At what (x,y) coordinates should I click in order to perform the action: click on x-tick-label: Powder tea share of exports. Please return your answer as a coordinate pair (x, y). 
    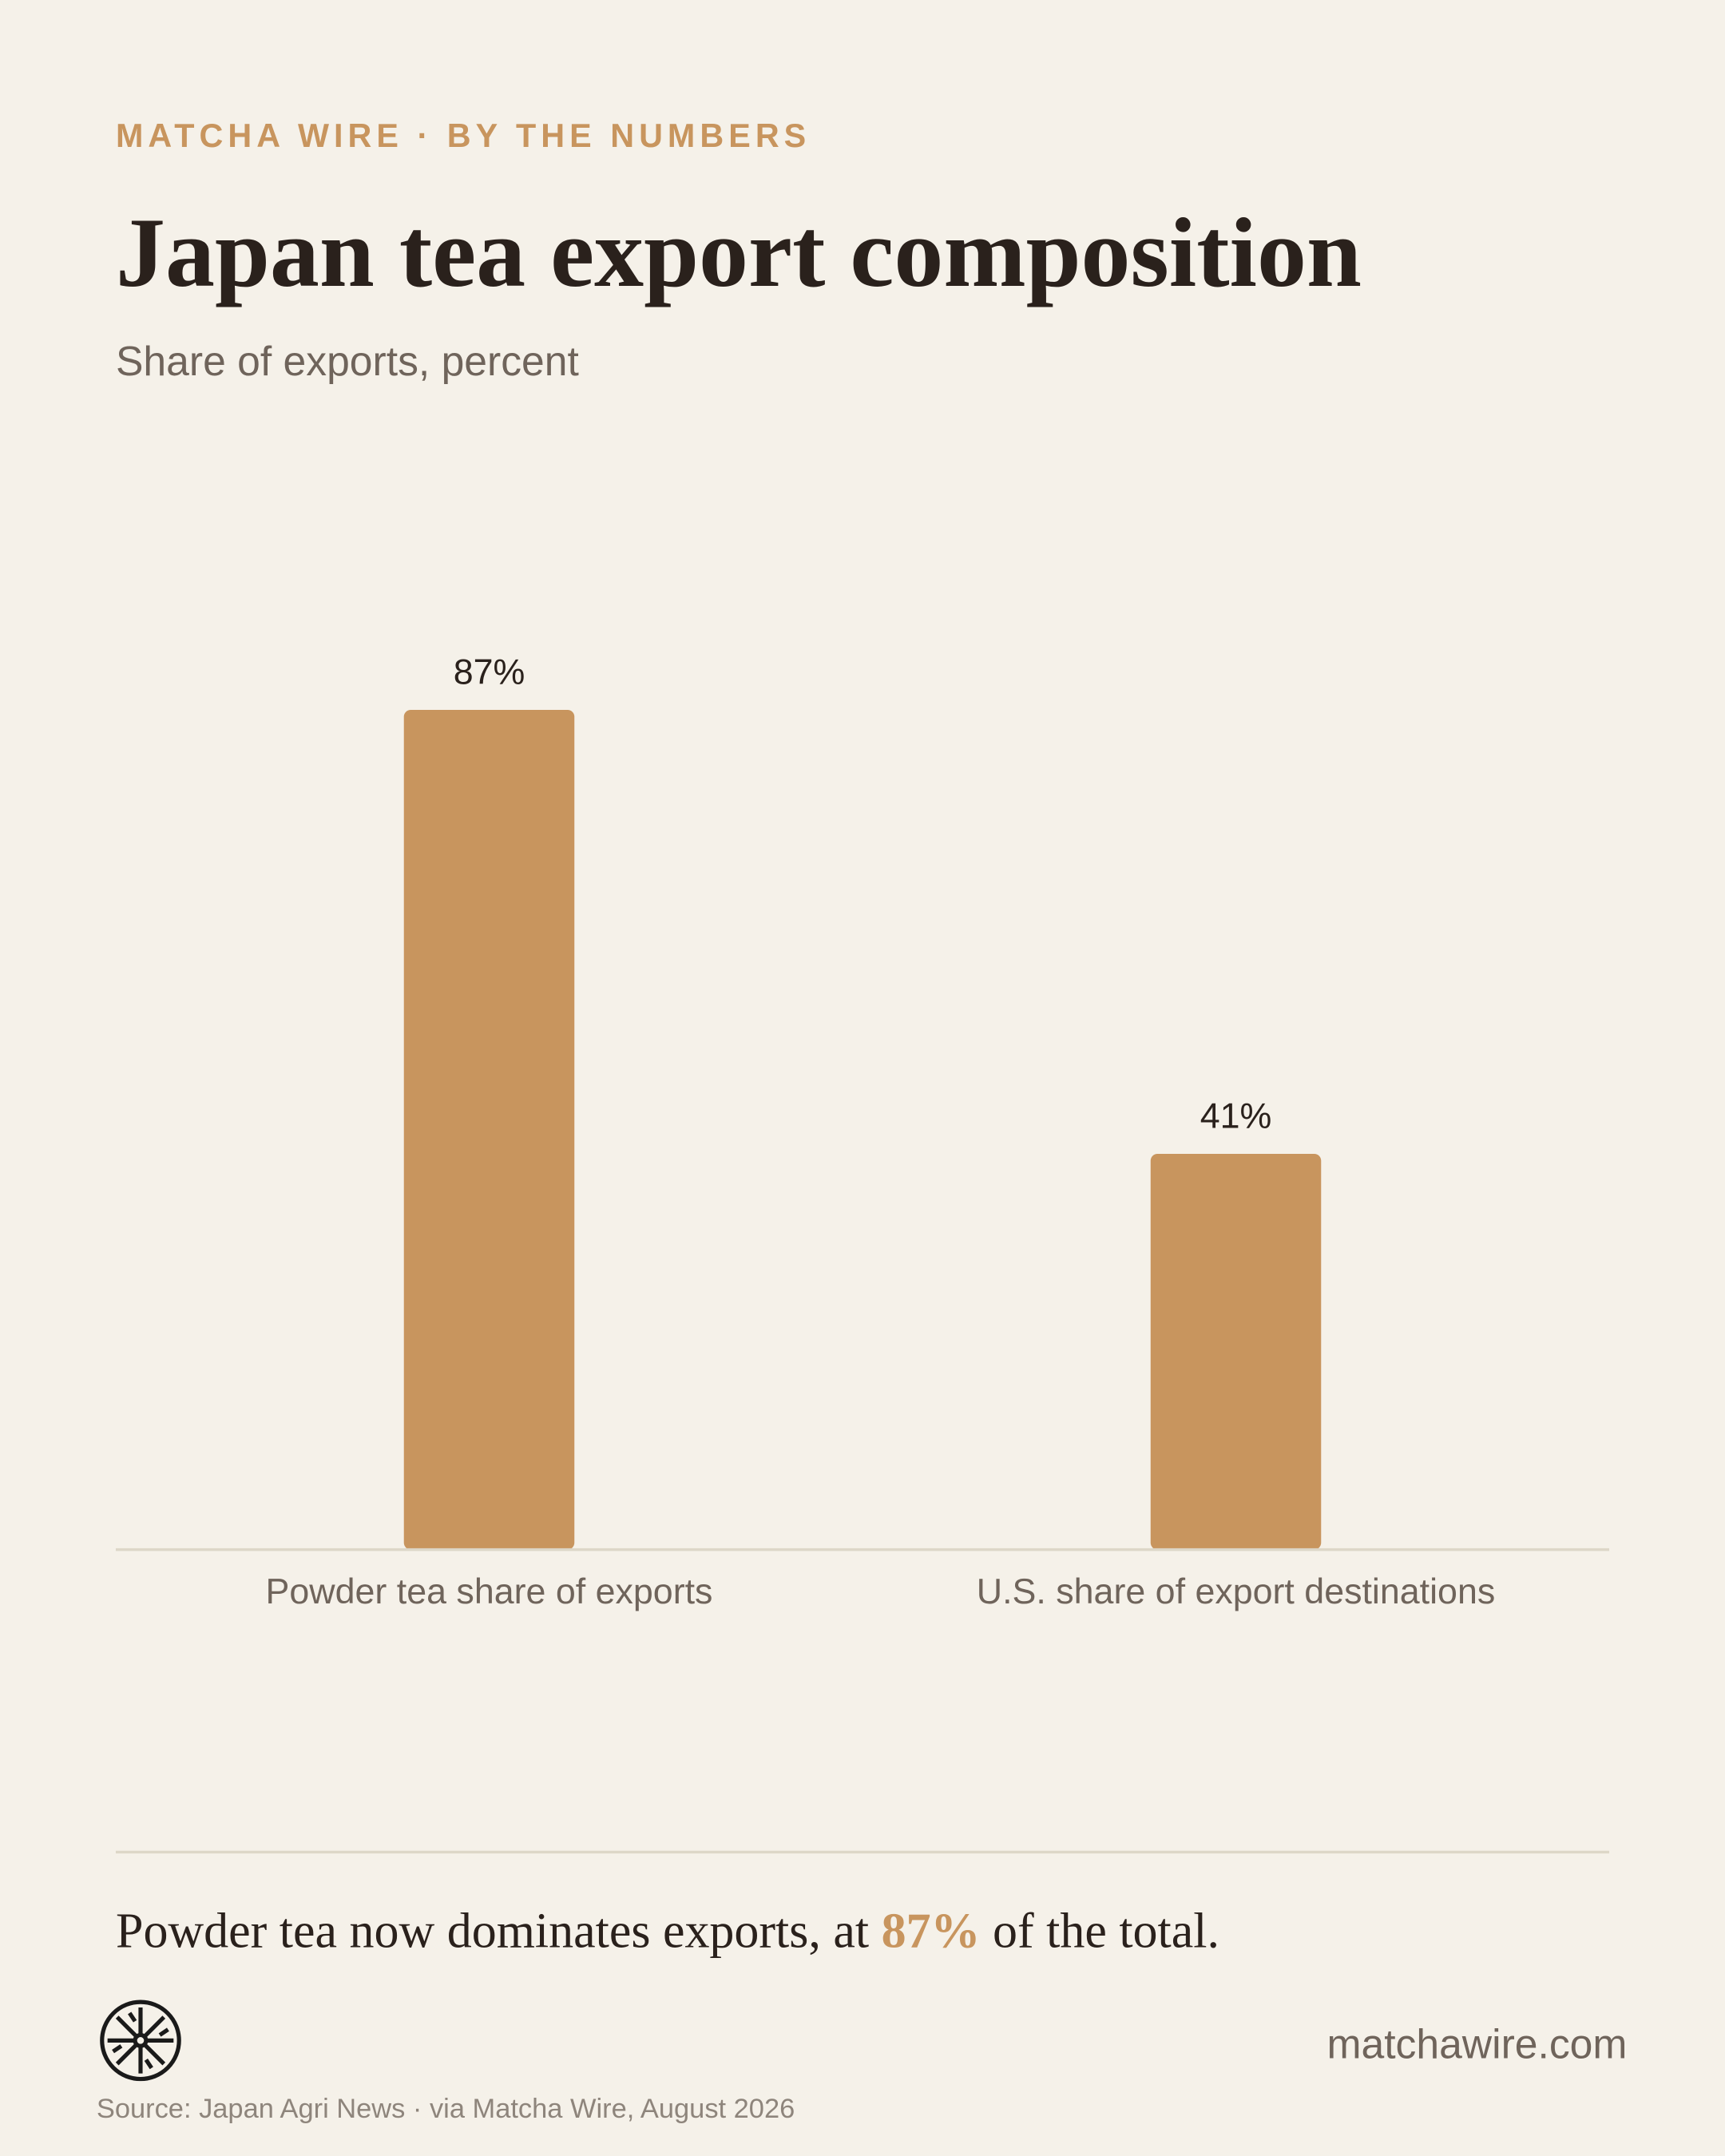
    Looking at the image, I should click on (490, 1591).